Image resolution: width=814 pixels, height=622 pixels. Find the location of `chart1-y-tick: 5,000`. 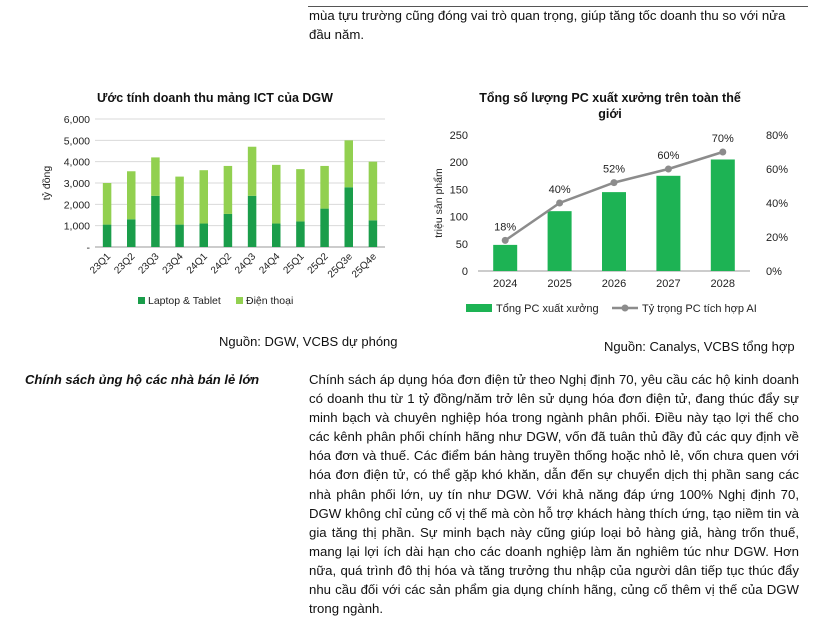

chart1-y-tick: 5,000 is located at coordinates (77, 141).